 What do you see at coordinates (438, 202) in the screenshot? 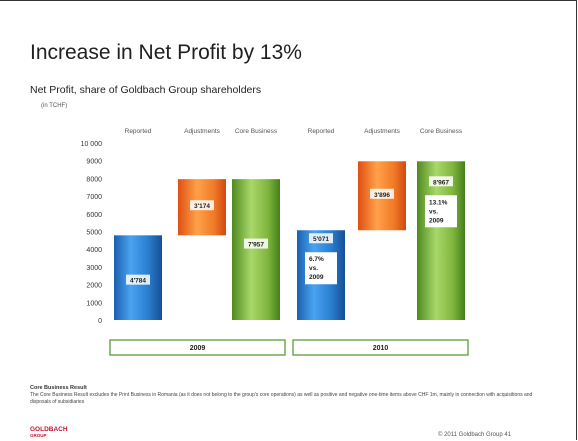
I see `growth-note-line: 13.1%` at bounding box center [438, 202].